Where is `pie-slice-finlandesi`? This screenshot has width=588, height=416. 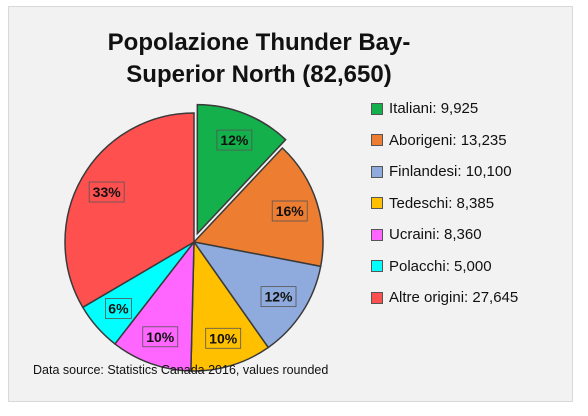
pie-slice-finlandesi is located at coordinates (257, 294).